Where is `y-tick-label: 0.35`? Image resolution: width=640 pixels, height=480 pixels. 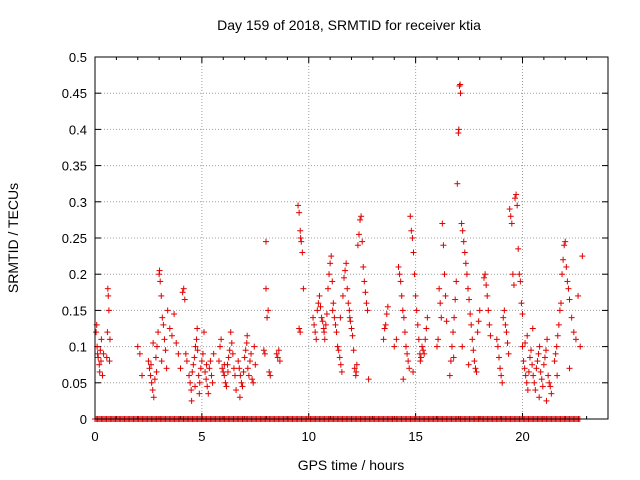
y-tick-label: 0.35 is located at coordinates (74, 166).